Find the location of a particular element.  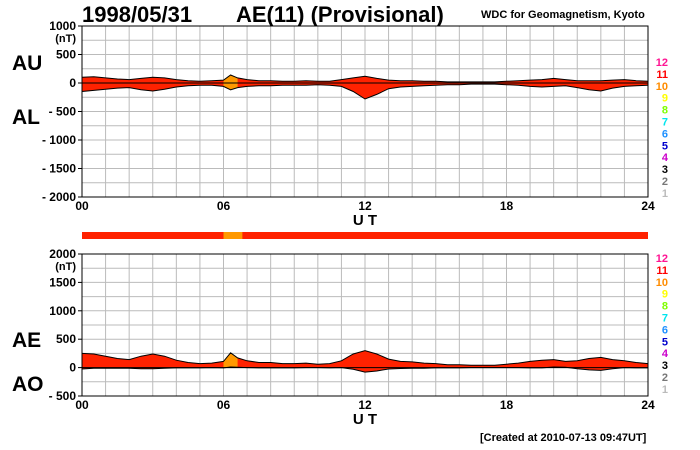

panel-lower-station-count-legend-item: 8 is located at coordinates (665, 307).